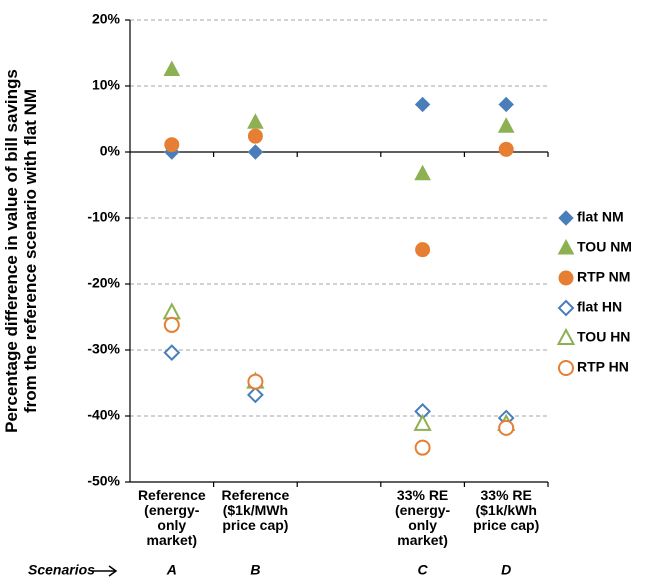  Describe the element at coordinates (113, 571) in the screenshot. I see `scenario-arrow-head` at that location.